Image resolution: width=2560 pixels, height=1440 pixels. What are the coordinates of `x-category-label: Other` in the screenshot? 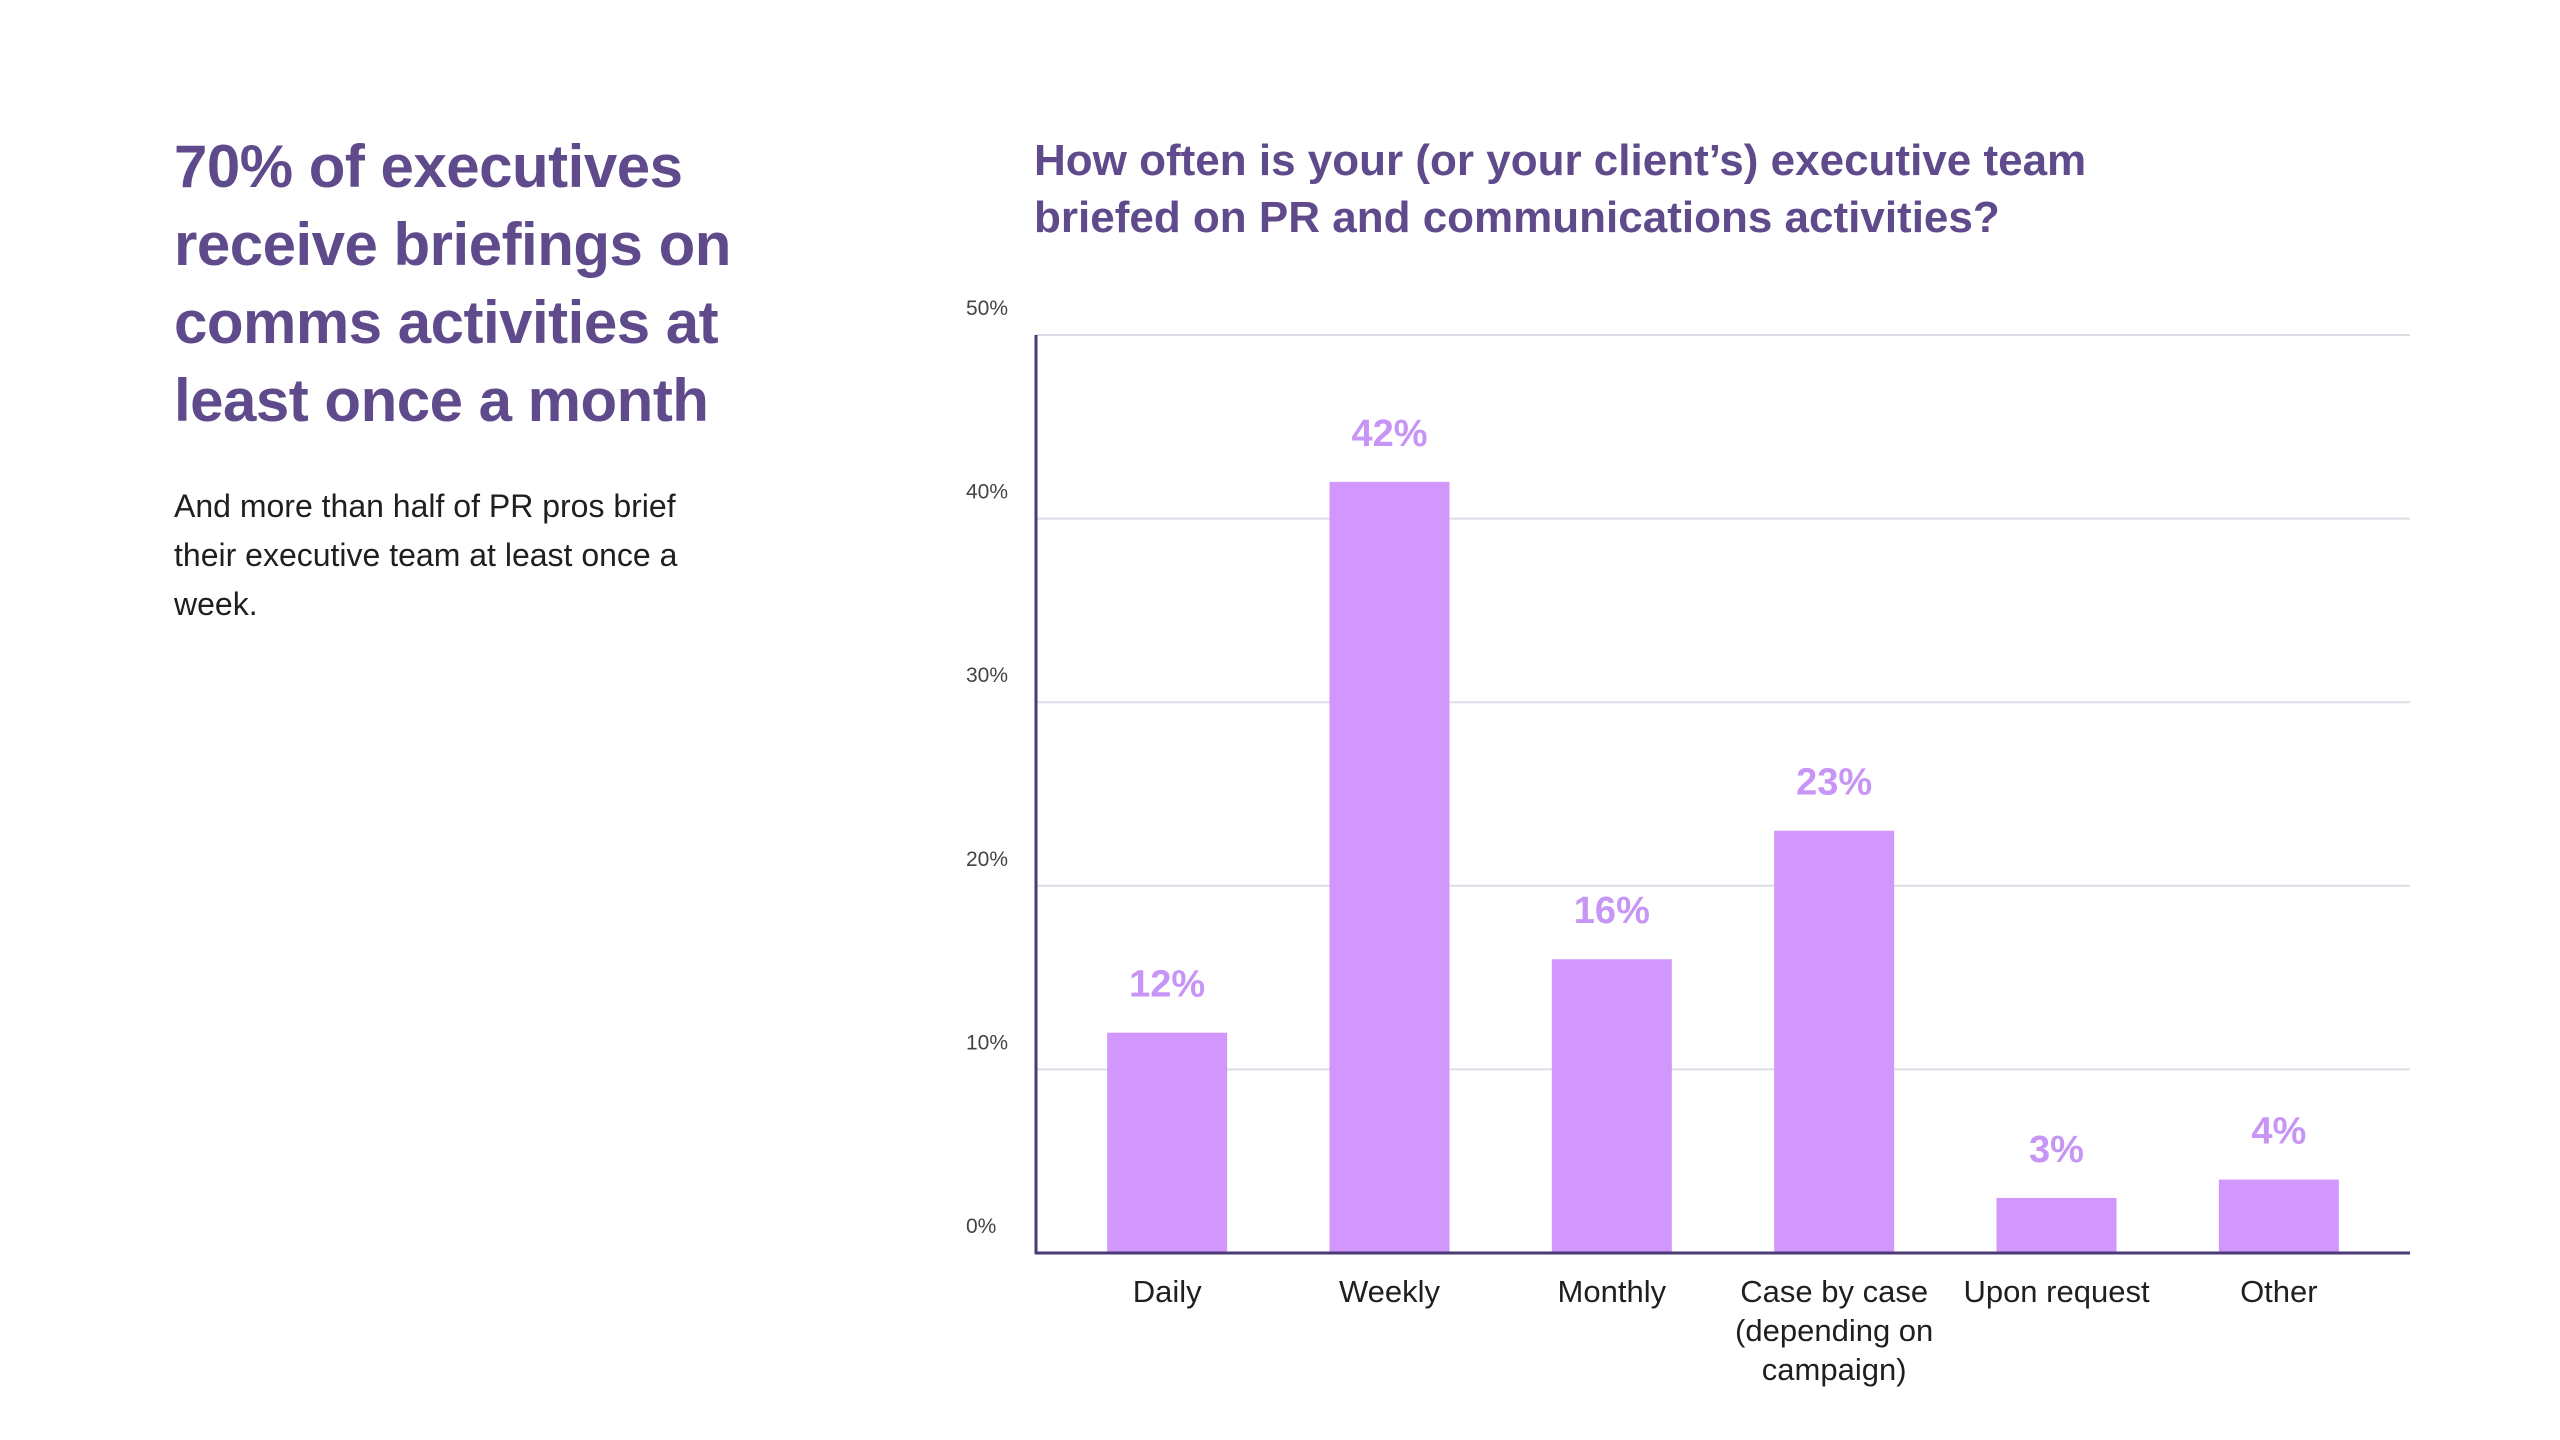 It's located at (2279, 1291).